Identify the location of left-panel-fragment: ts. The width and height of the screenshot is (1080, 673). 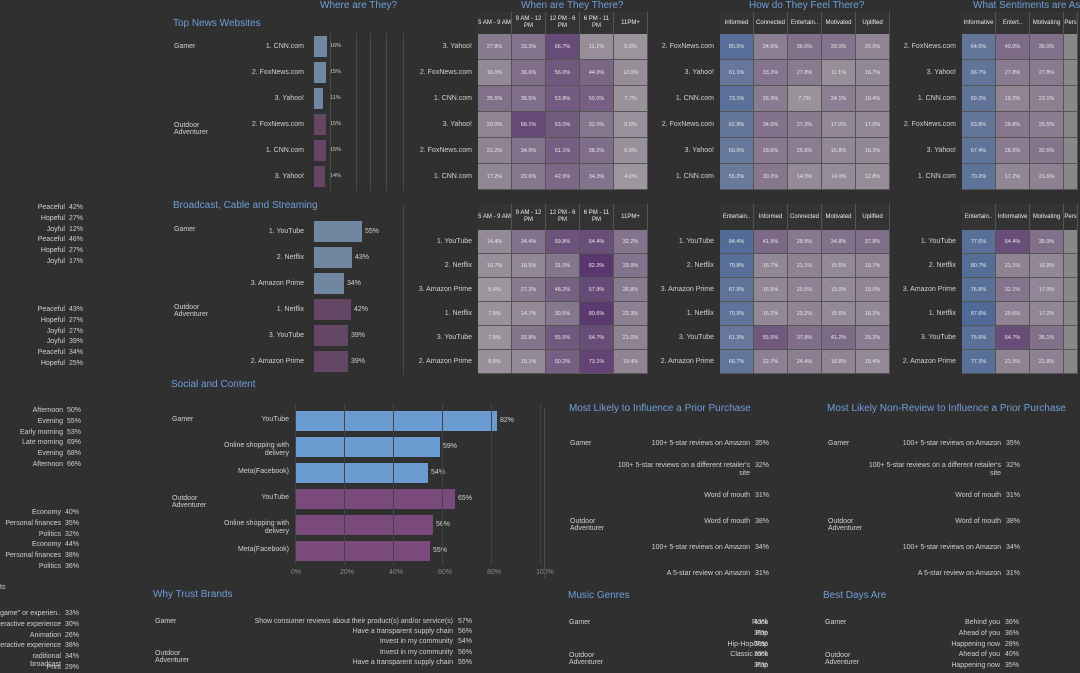
(3, 587).